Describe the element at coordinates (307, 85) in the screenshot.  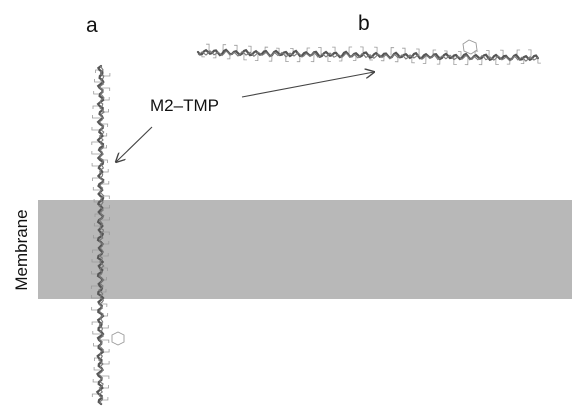
I see `arrow-to-helix-b` at that location.